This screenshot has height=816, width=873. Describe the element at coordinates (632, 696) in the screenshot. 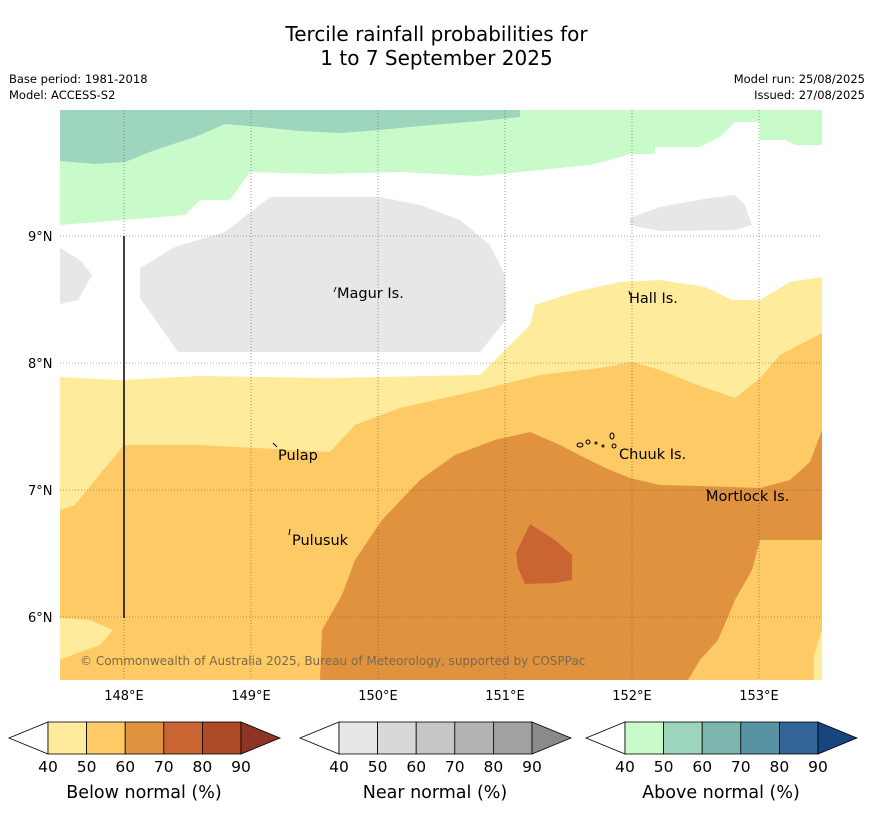

I see `lon-label-152e: 152°E` at that location.